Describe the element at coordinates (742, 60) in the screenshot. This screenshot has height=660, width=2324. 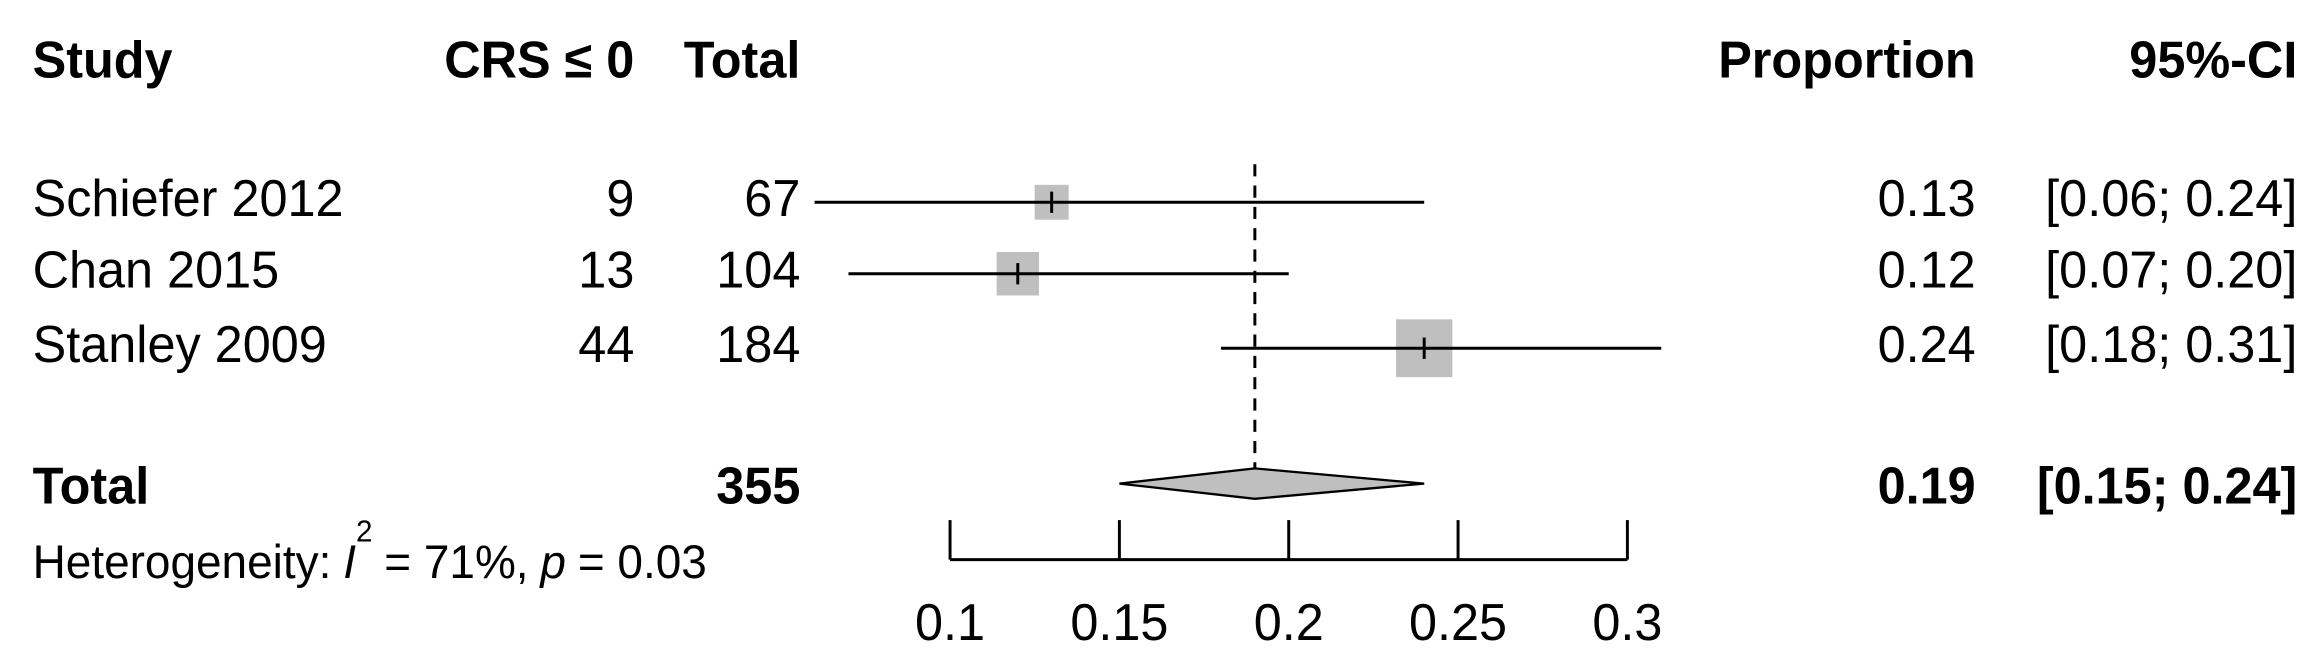
I see `column-header: Total` at that location.